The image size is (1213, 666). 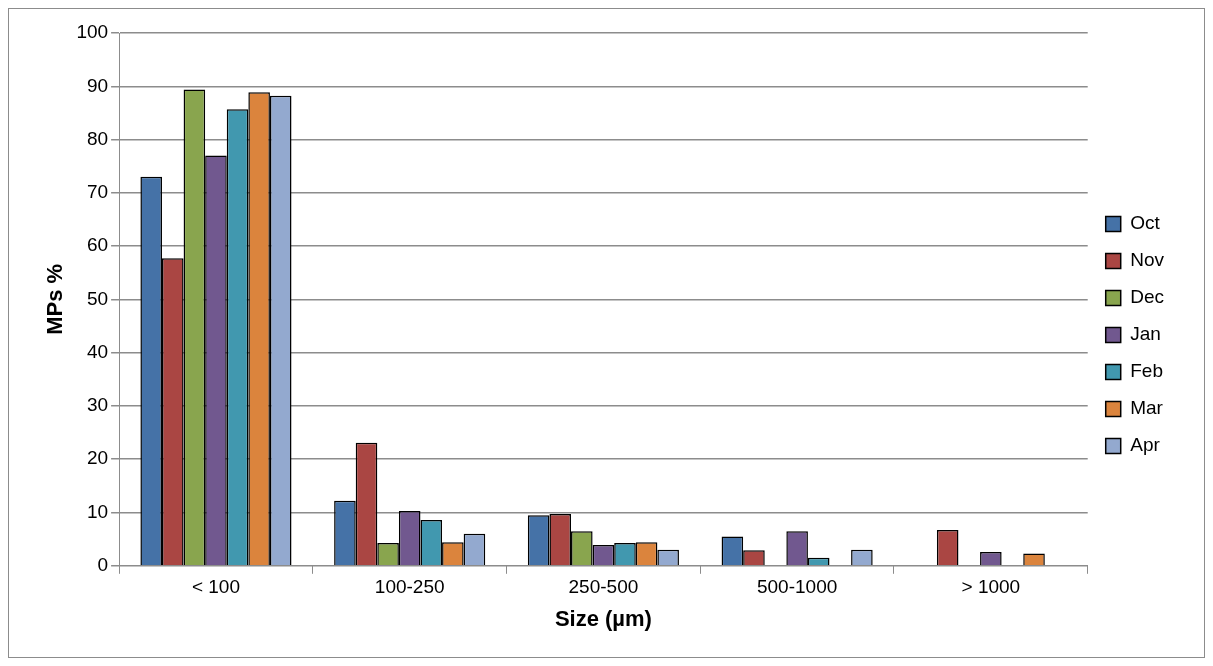 I want to click on x-axis-title: Size (µm), so click(x=603, y=618).